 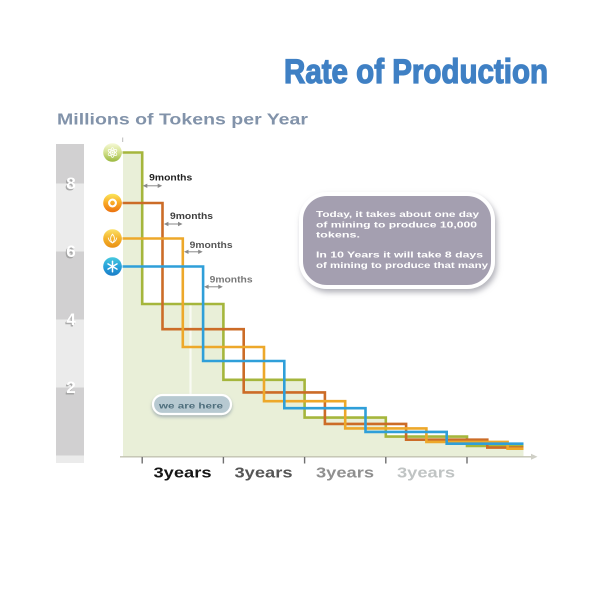 What do you see at coordinates (338, 235) in the screenshot?
I see `svg-text: tokens.` at bounding box center [338, 235].